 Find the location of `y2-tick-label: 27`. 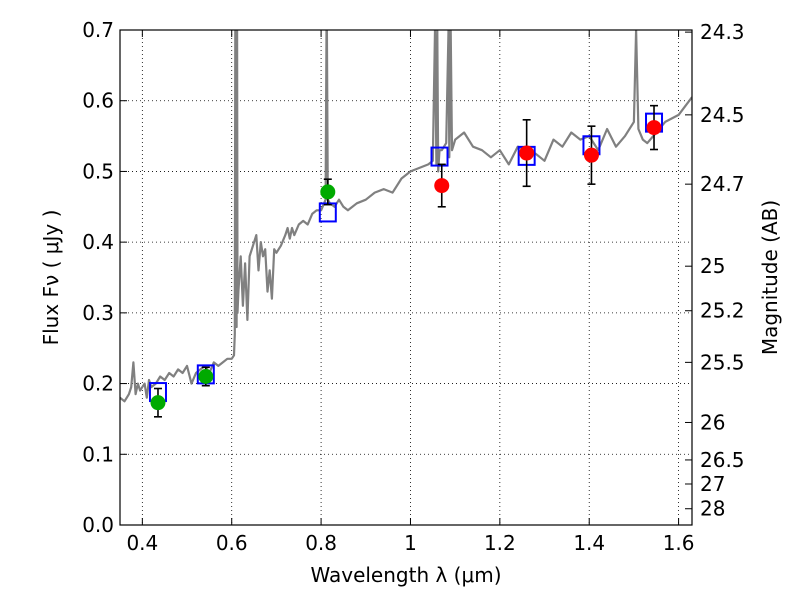

y2-tick-label: 27 is located at coordinates (712, 484).